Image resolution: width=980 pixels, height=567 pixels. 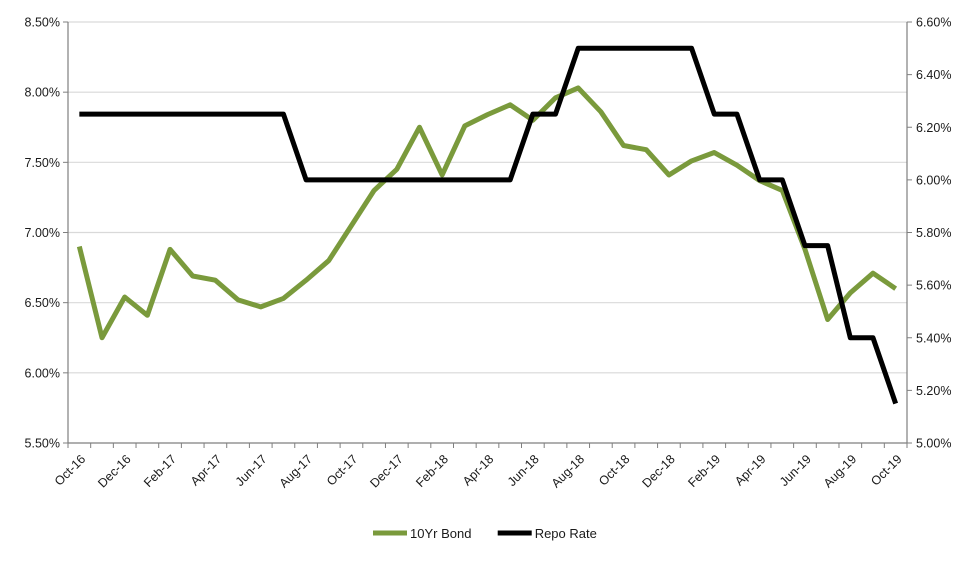 What do you see at coordinates (933, 391) in the screenshot?
I see `right-tick-label: 5.20%` at bounding box center [933, 391].